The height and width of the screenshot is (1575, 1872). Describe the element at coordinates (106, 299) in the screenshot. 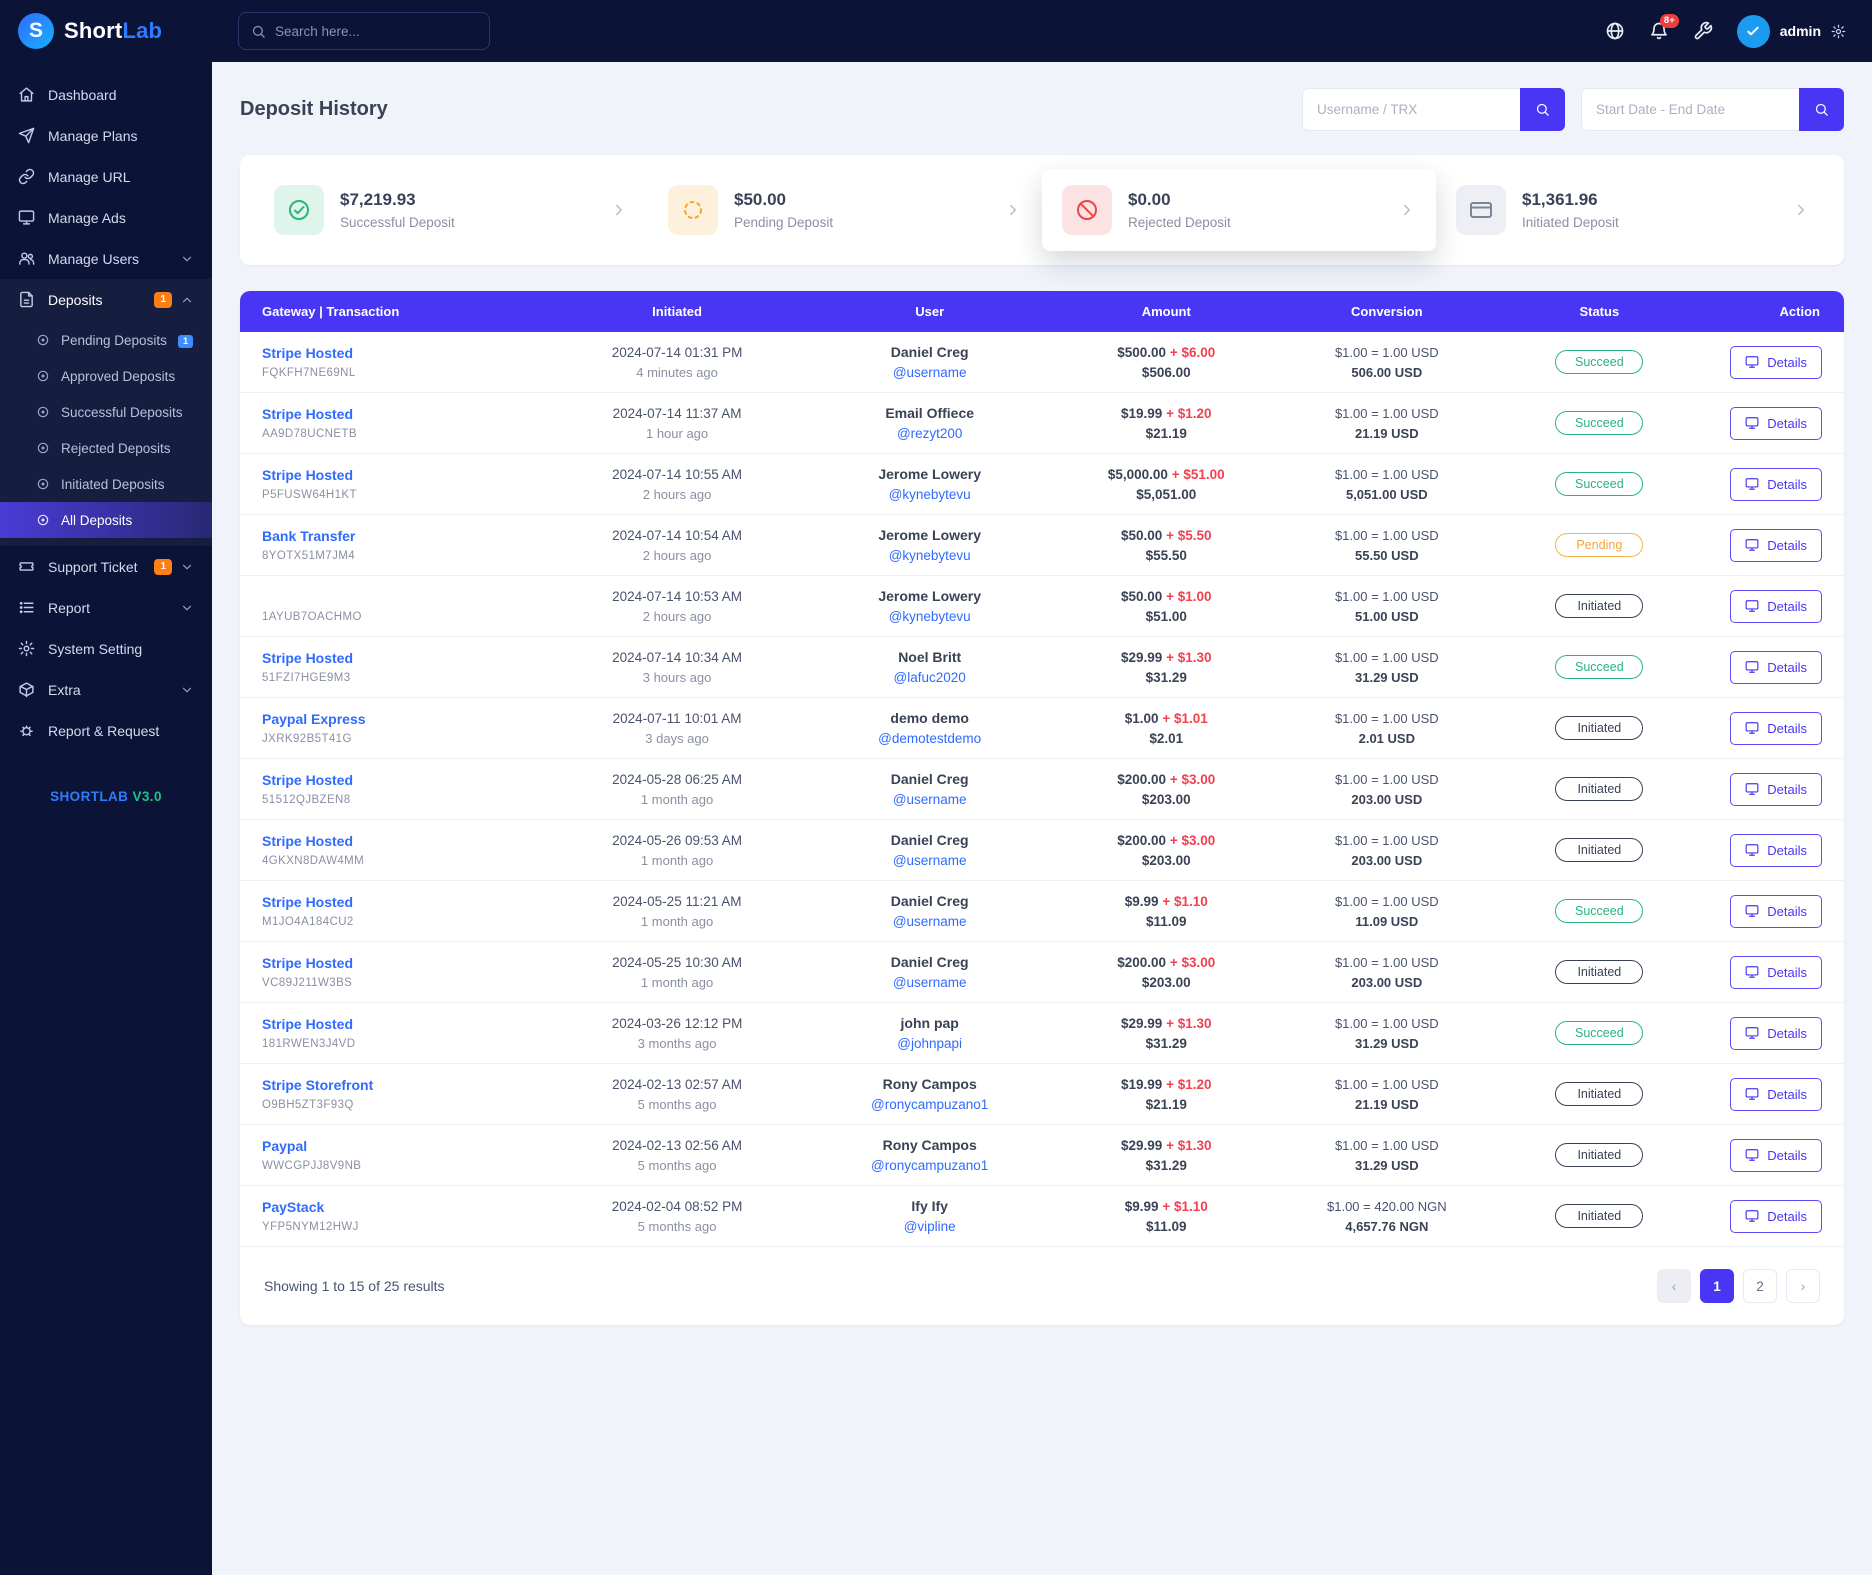

I see `sidebar-item-deposits: Deposits 1` at that location.